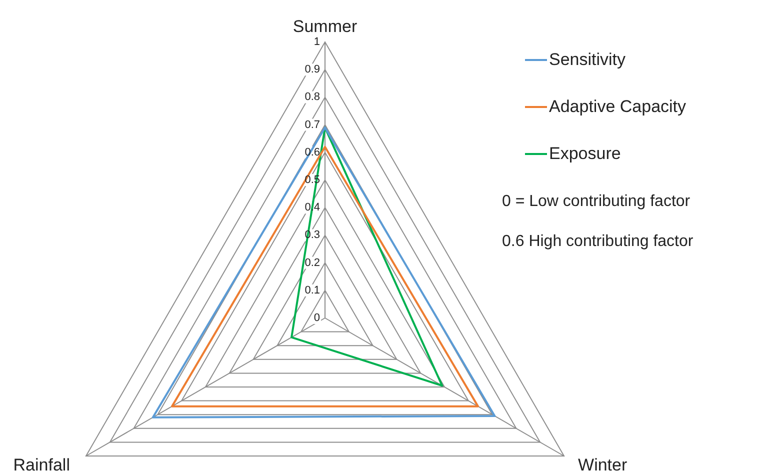 This screenshot has height=473, width=763. What do you see at coordinates (317, 318) in the screenshot?
I see `y-tick-label: 0` at bounding box center [317, 318].